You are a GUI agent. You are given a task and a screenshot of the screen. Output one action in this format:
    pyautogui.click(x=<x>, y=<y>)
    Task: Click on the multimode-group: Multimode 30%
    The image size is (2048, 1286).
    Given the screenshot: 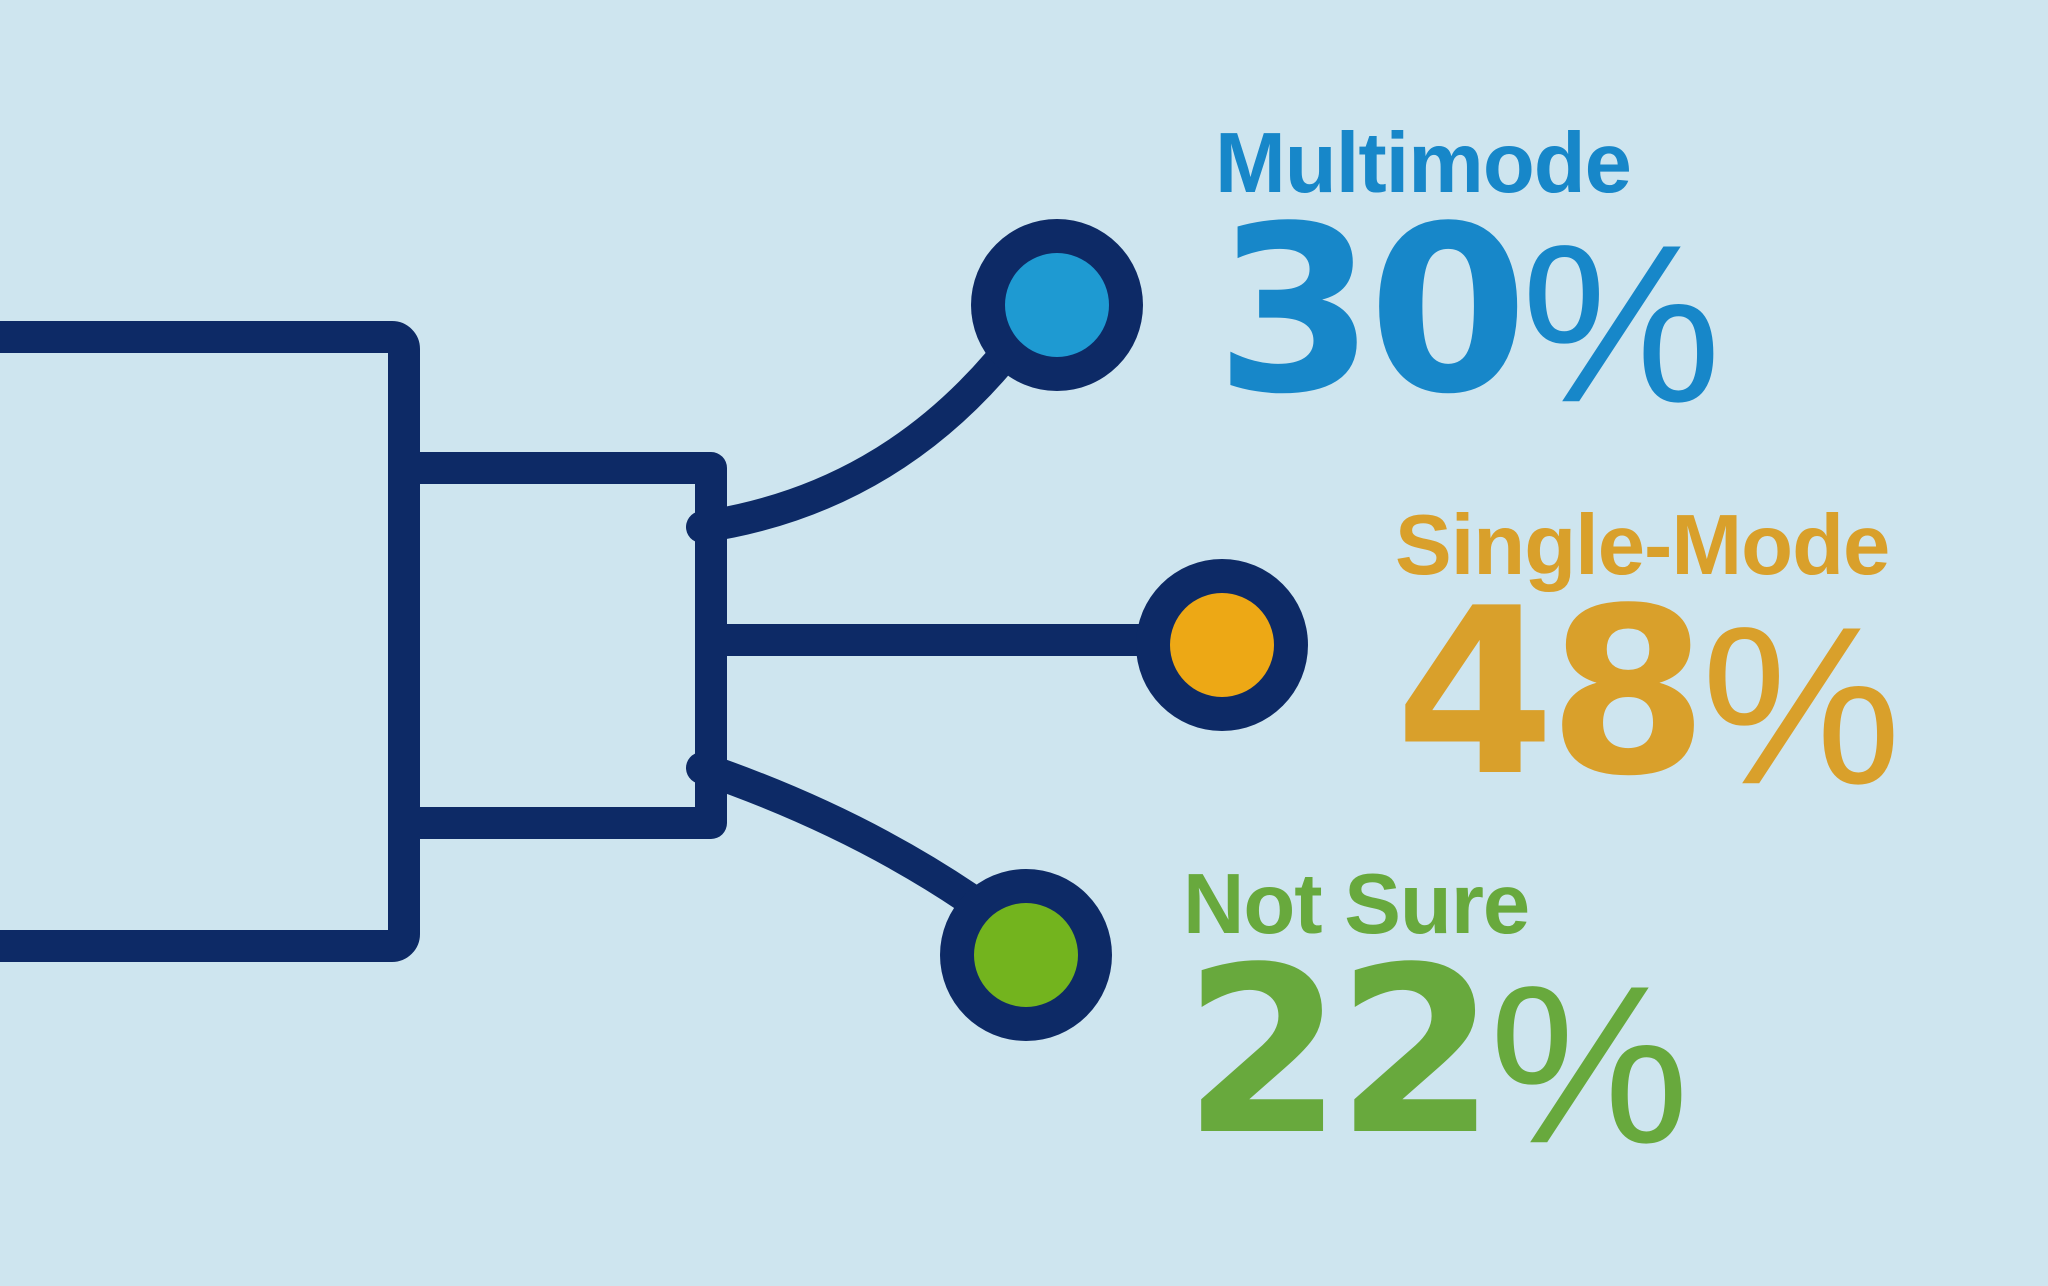 What is the action you would take?
    pyautogui.click(x=1468, y=278)
    